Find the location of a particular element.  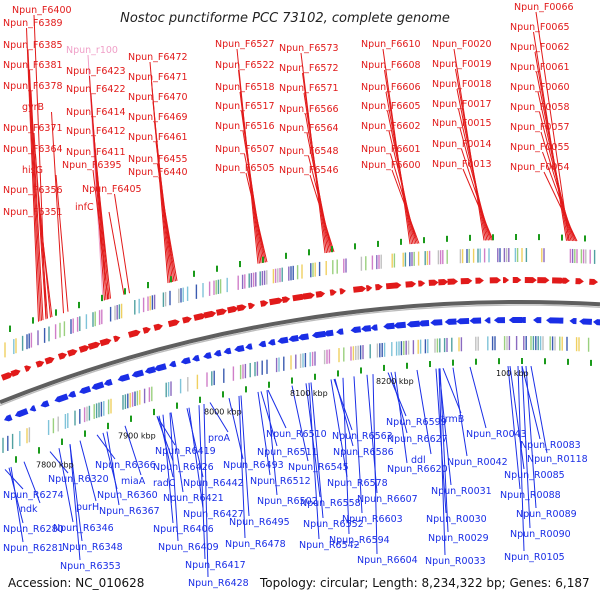

forward-gene-label: Npun_F0065 is located at coordinates (540, 27).